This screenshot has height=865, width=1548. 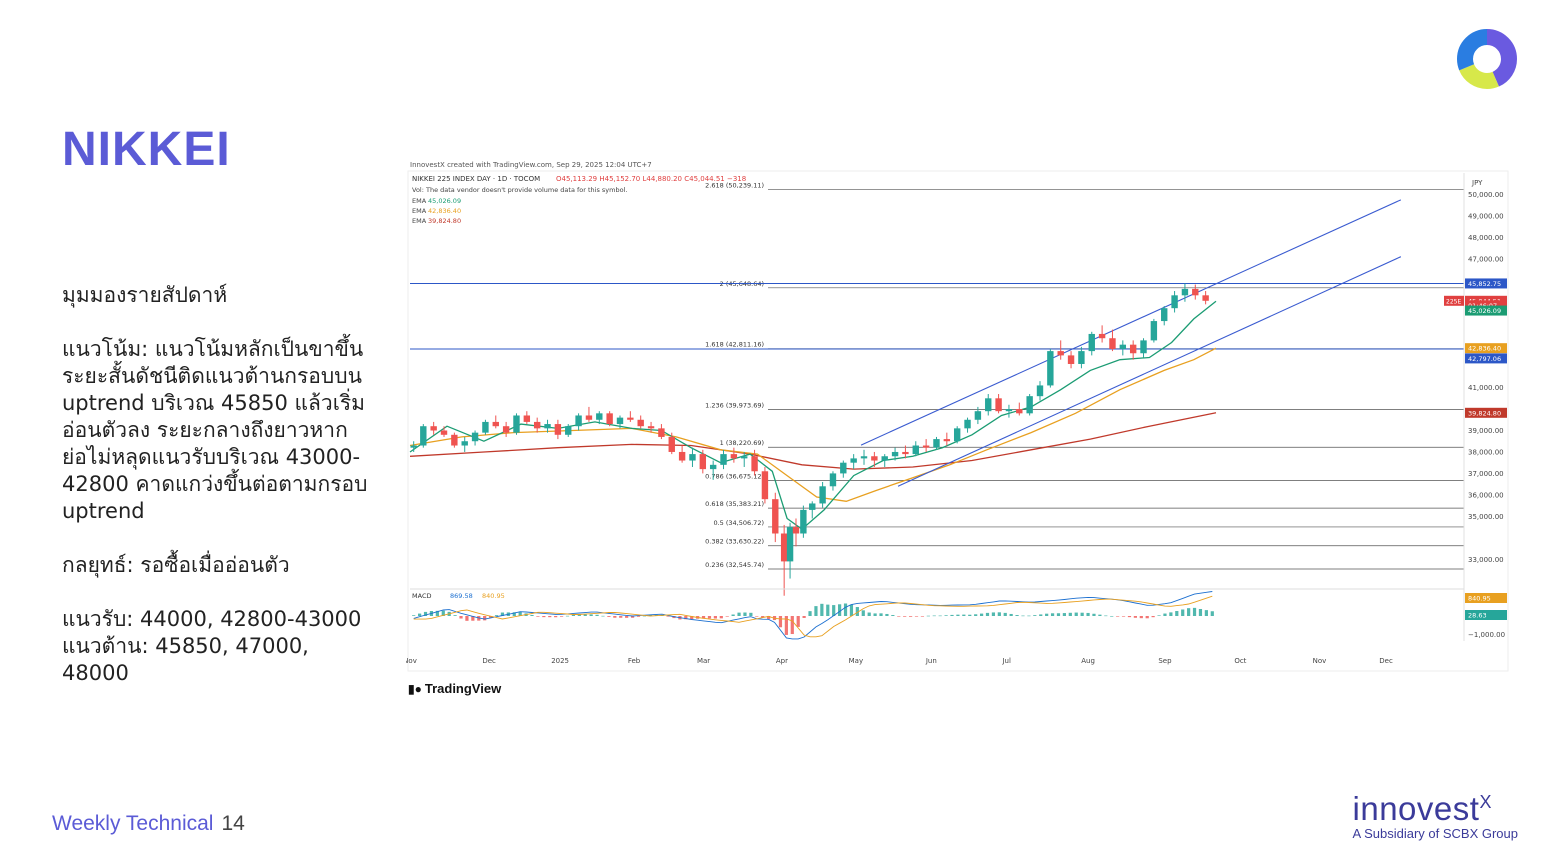 What do you see at coordinates (1486, 517) in the screenshot?
I see `y-tick-label: 35,000.00` at bounding box center [1486, 517].